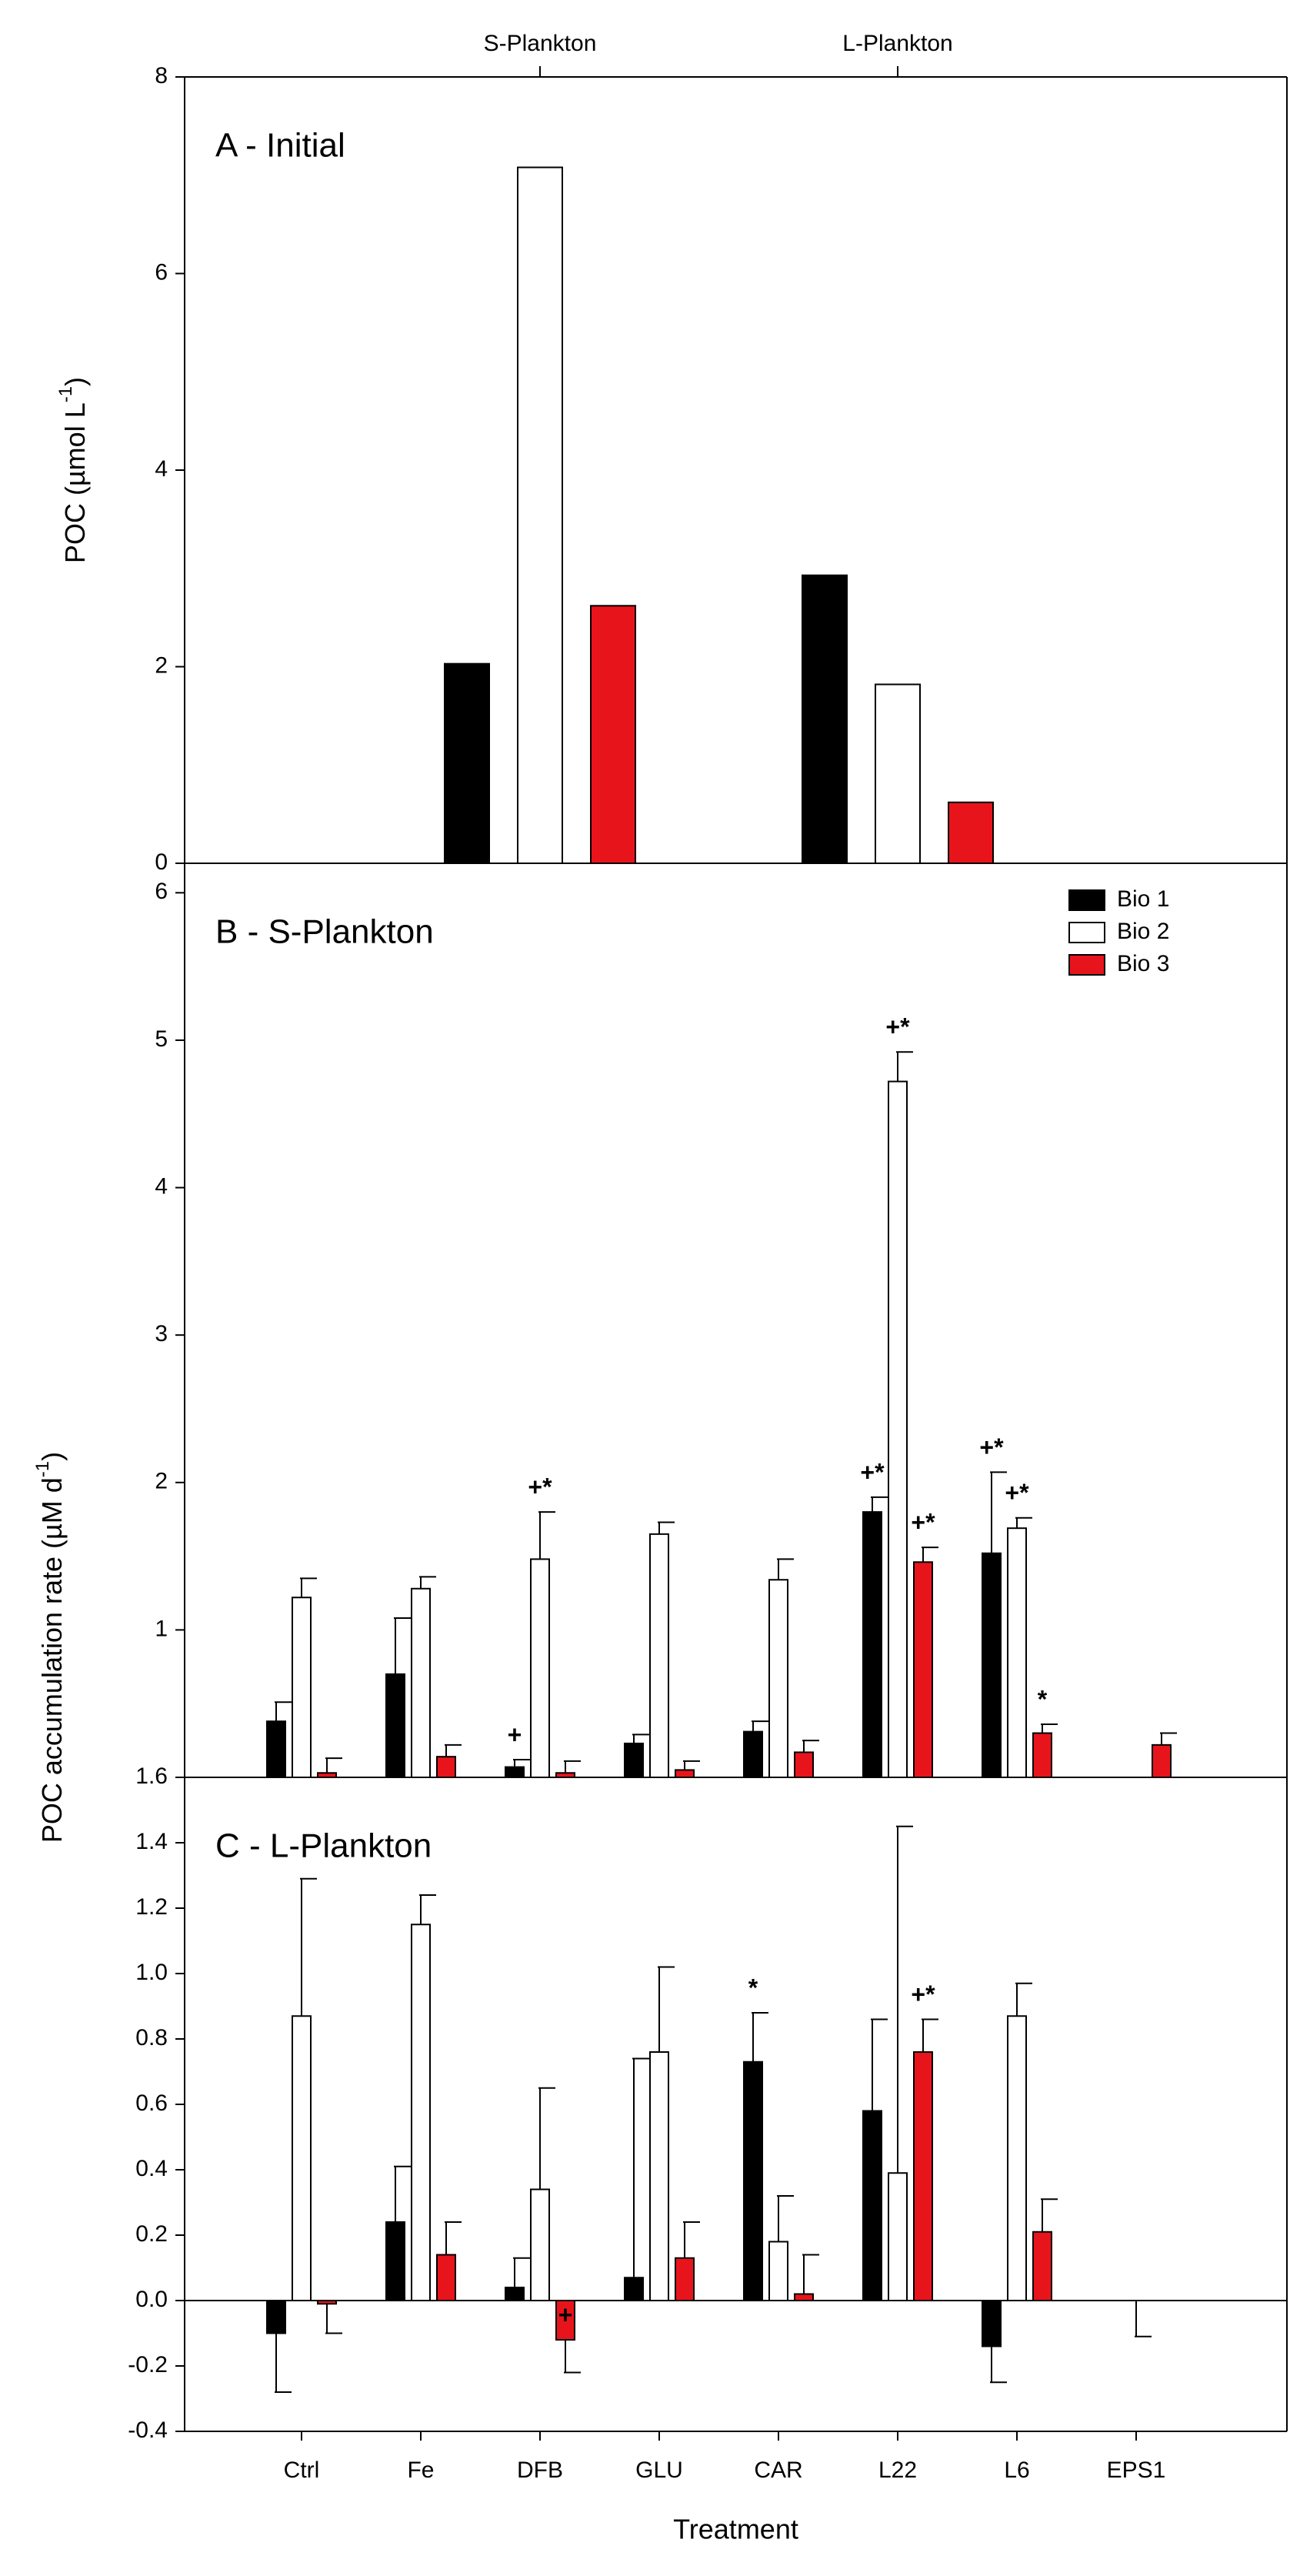  Describe the element at coordinates (152, 1907) in the screenshot. I see `y-tick-label: 1.2` at that location.